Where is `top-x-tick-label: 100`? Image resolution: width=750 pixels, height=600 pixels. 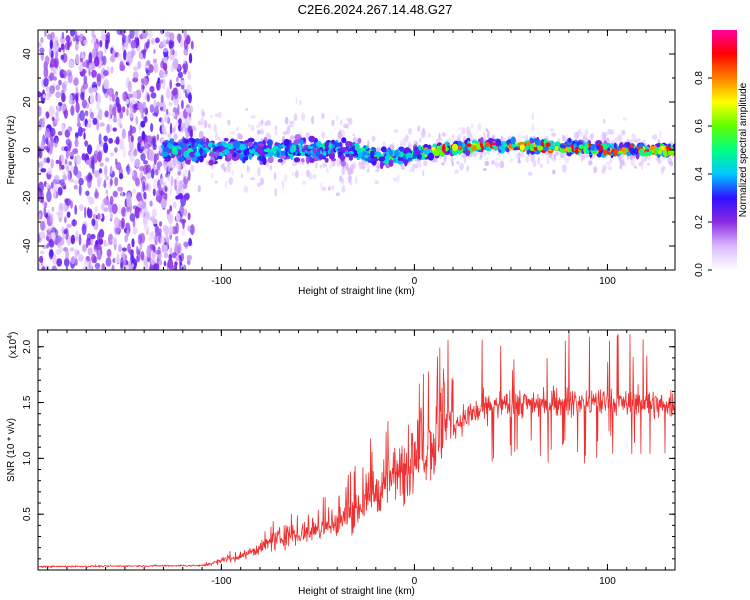 top-x-tick-label: 100 is located at coordinates (607, 281).